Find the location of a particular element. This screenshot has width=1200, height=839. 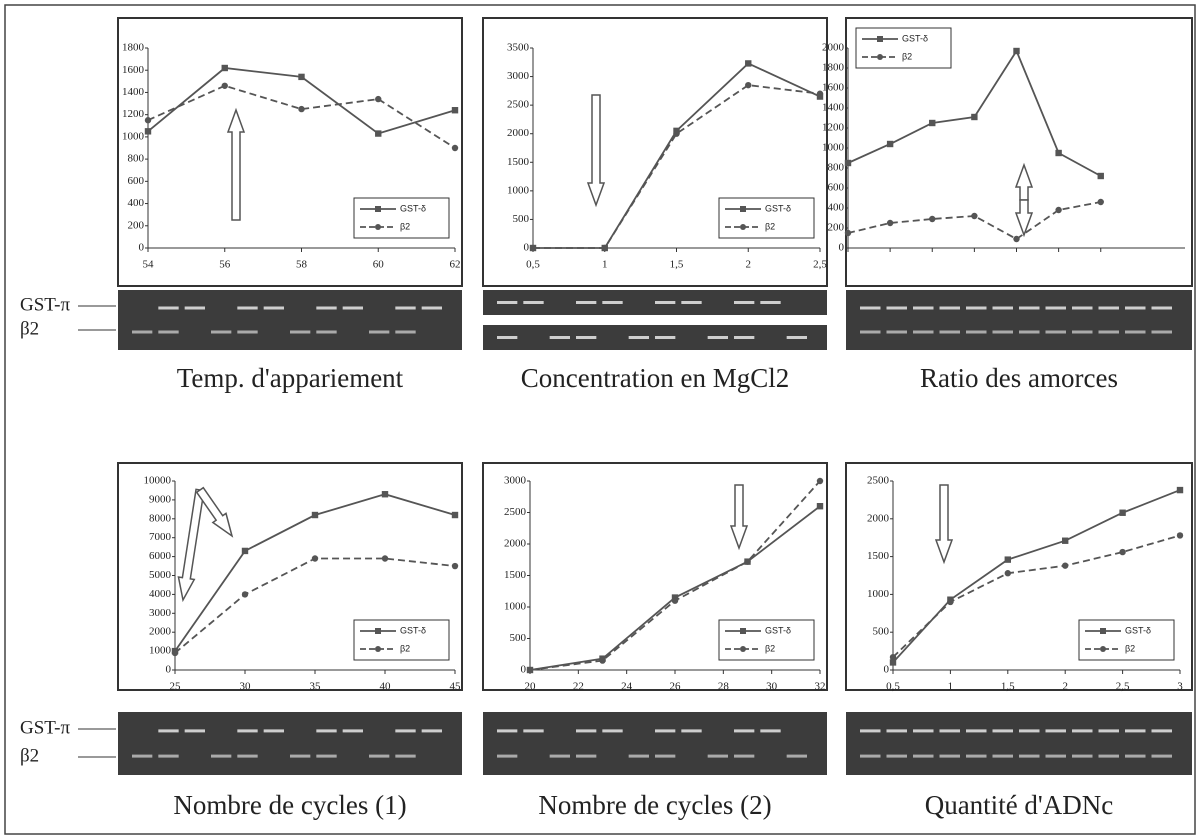

gel-label: GST-π is located at coordinates (45, 304).